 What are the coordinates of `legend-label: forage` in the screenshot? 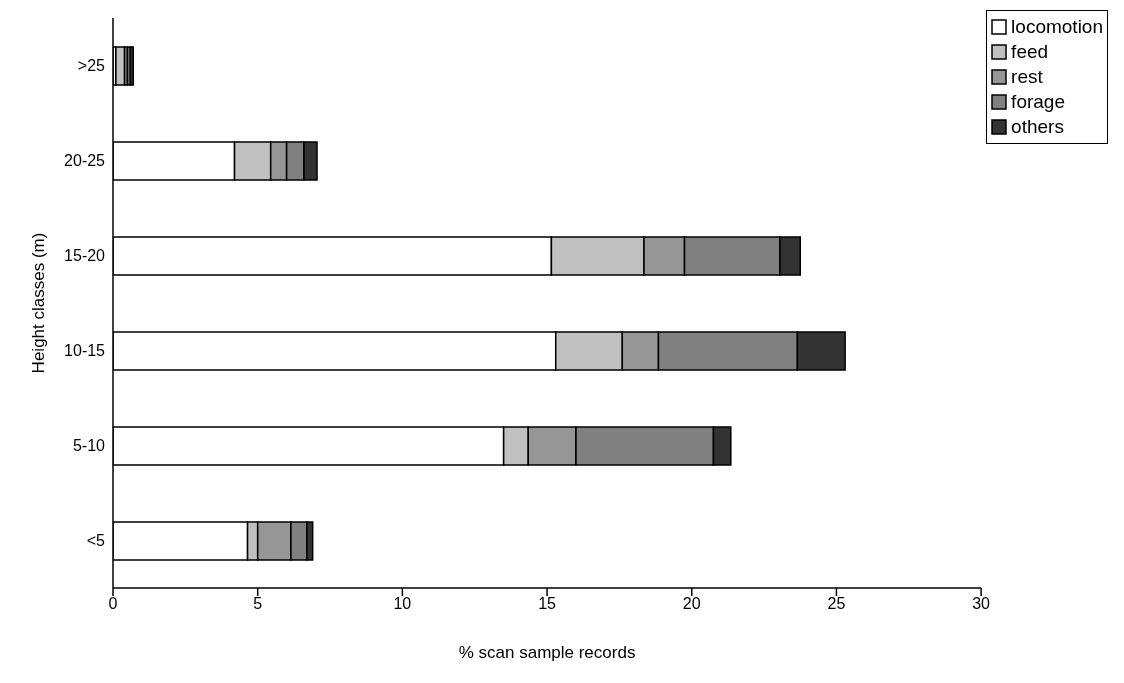 It's located at (1038, 102).